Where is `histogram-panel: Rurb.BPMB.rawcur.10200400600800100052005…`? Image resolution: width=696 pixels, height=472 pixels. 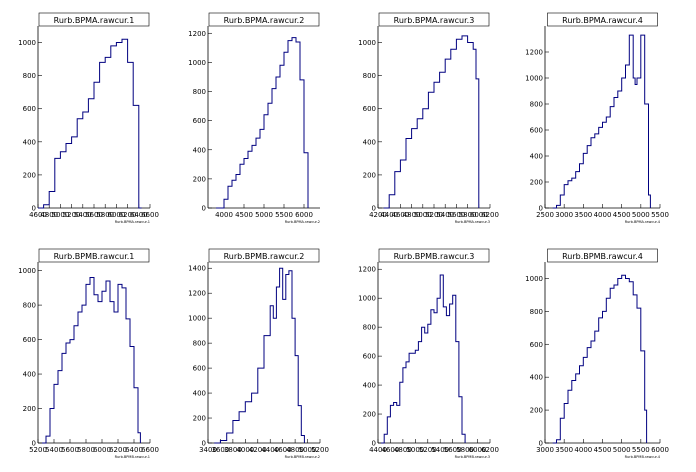 histogram-panel: Rurb.BPMB.rawcur.10200400600800100052005… is located at coordinates (88, 353).